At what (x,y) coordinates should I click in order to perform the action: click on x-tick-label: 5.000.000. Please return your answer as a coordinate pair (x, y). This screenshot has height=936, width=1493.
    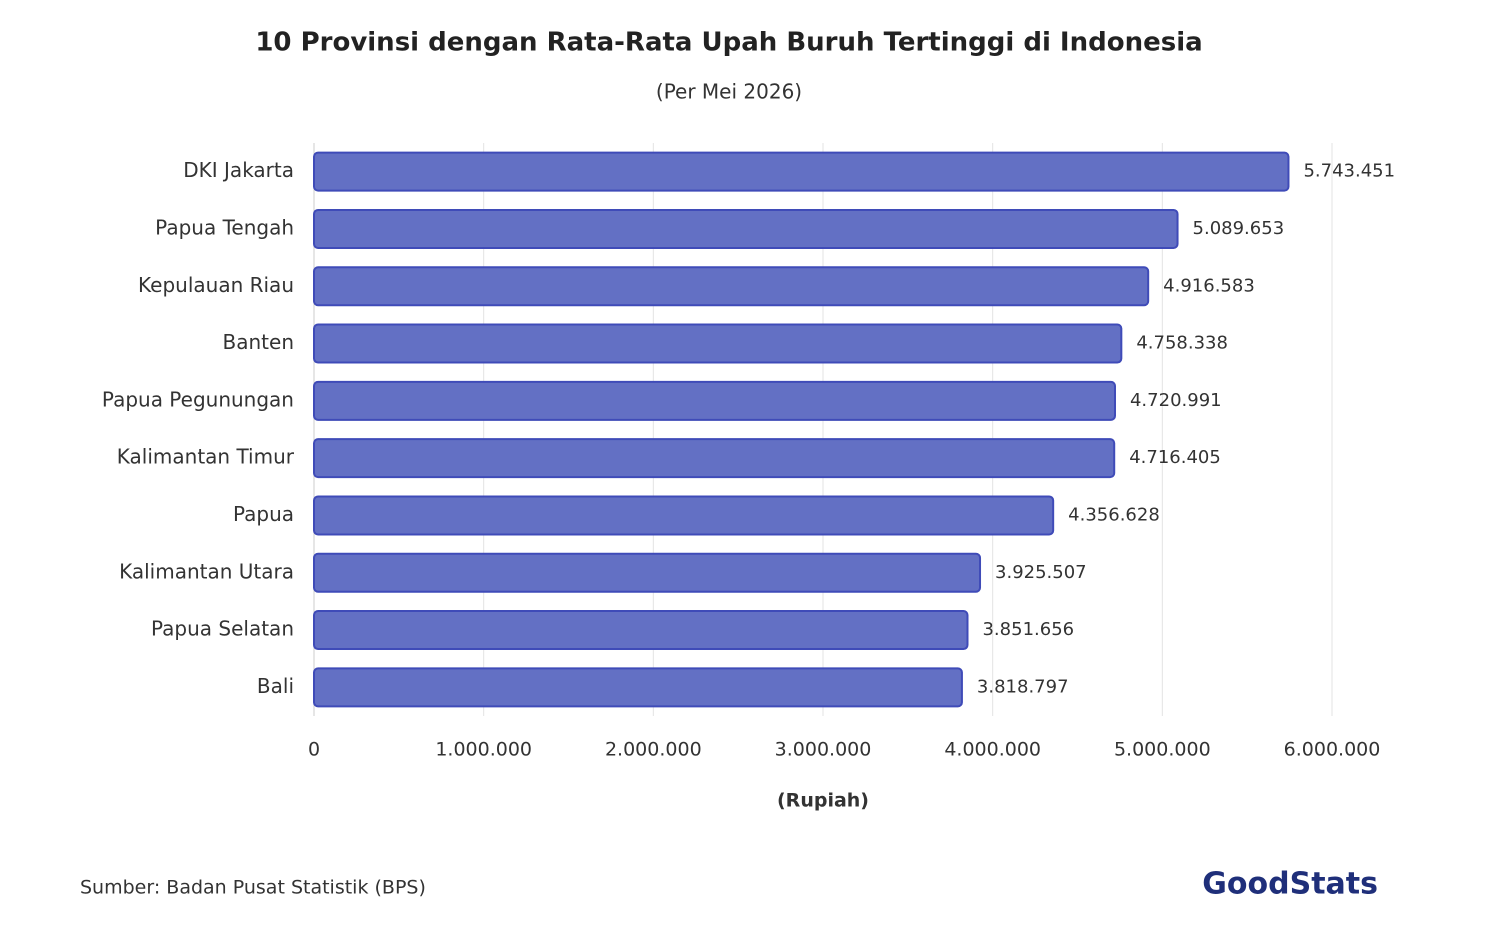
    Looking at the image, I should click on (1162, 750).